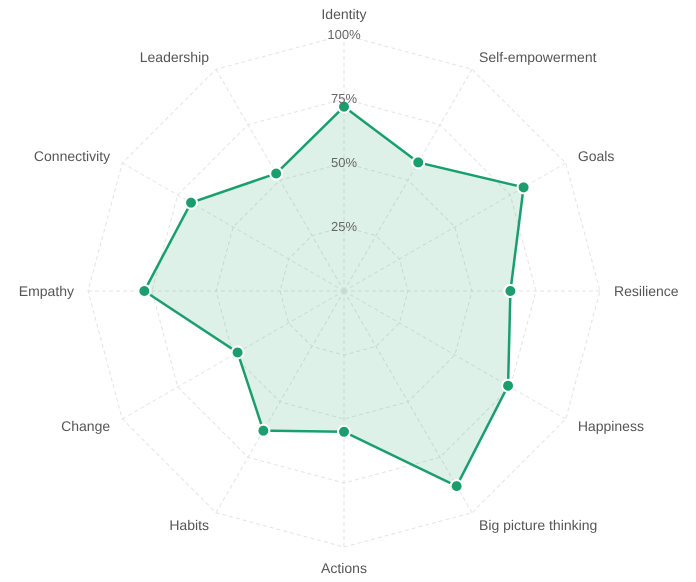 The image size is (696, 582). I want to click on y-tick-label: 50%, so click(344, 162).